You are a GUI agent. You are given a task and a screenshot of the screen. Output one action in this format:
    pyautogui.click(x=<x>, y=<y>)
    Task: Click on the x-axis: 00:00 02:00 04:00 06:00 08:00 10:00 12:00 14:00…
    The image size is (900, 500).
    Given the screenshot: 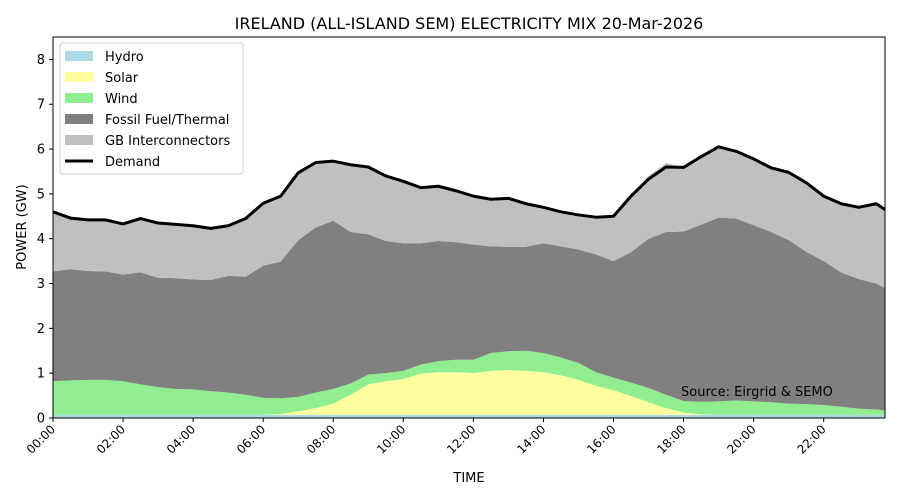 What is the action you would take?
    pyautogui.click(x=426, y=437)
    